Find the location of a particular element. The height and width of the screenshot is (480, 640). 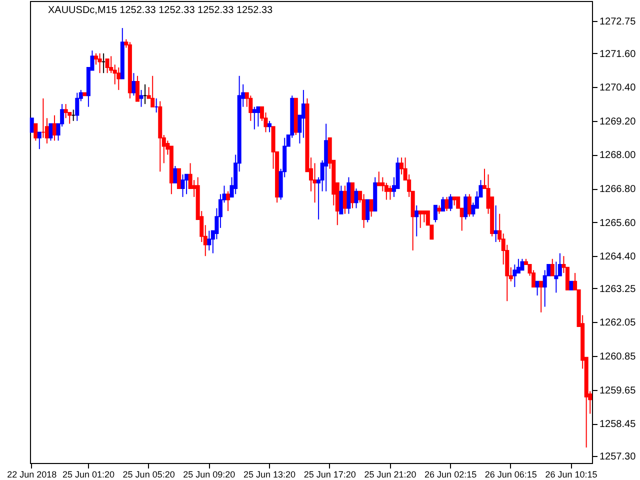

y-tick-label: 1266.80 is located at coordinates (618, 190).